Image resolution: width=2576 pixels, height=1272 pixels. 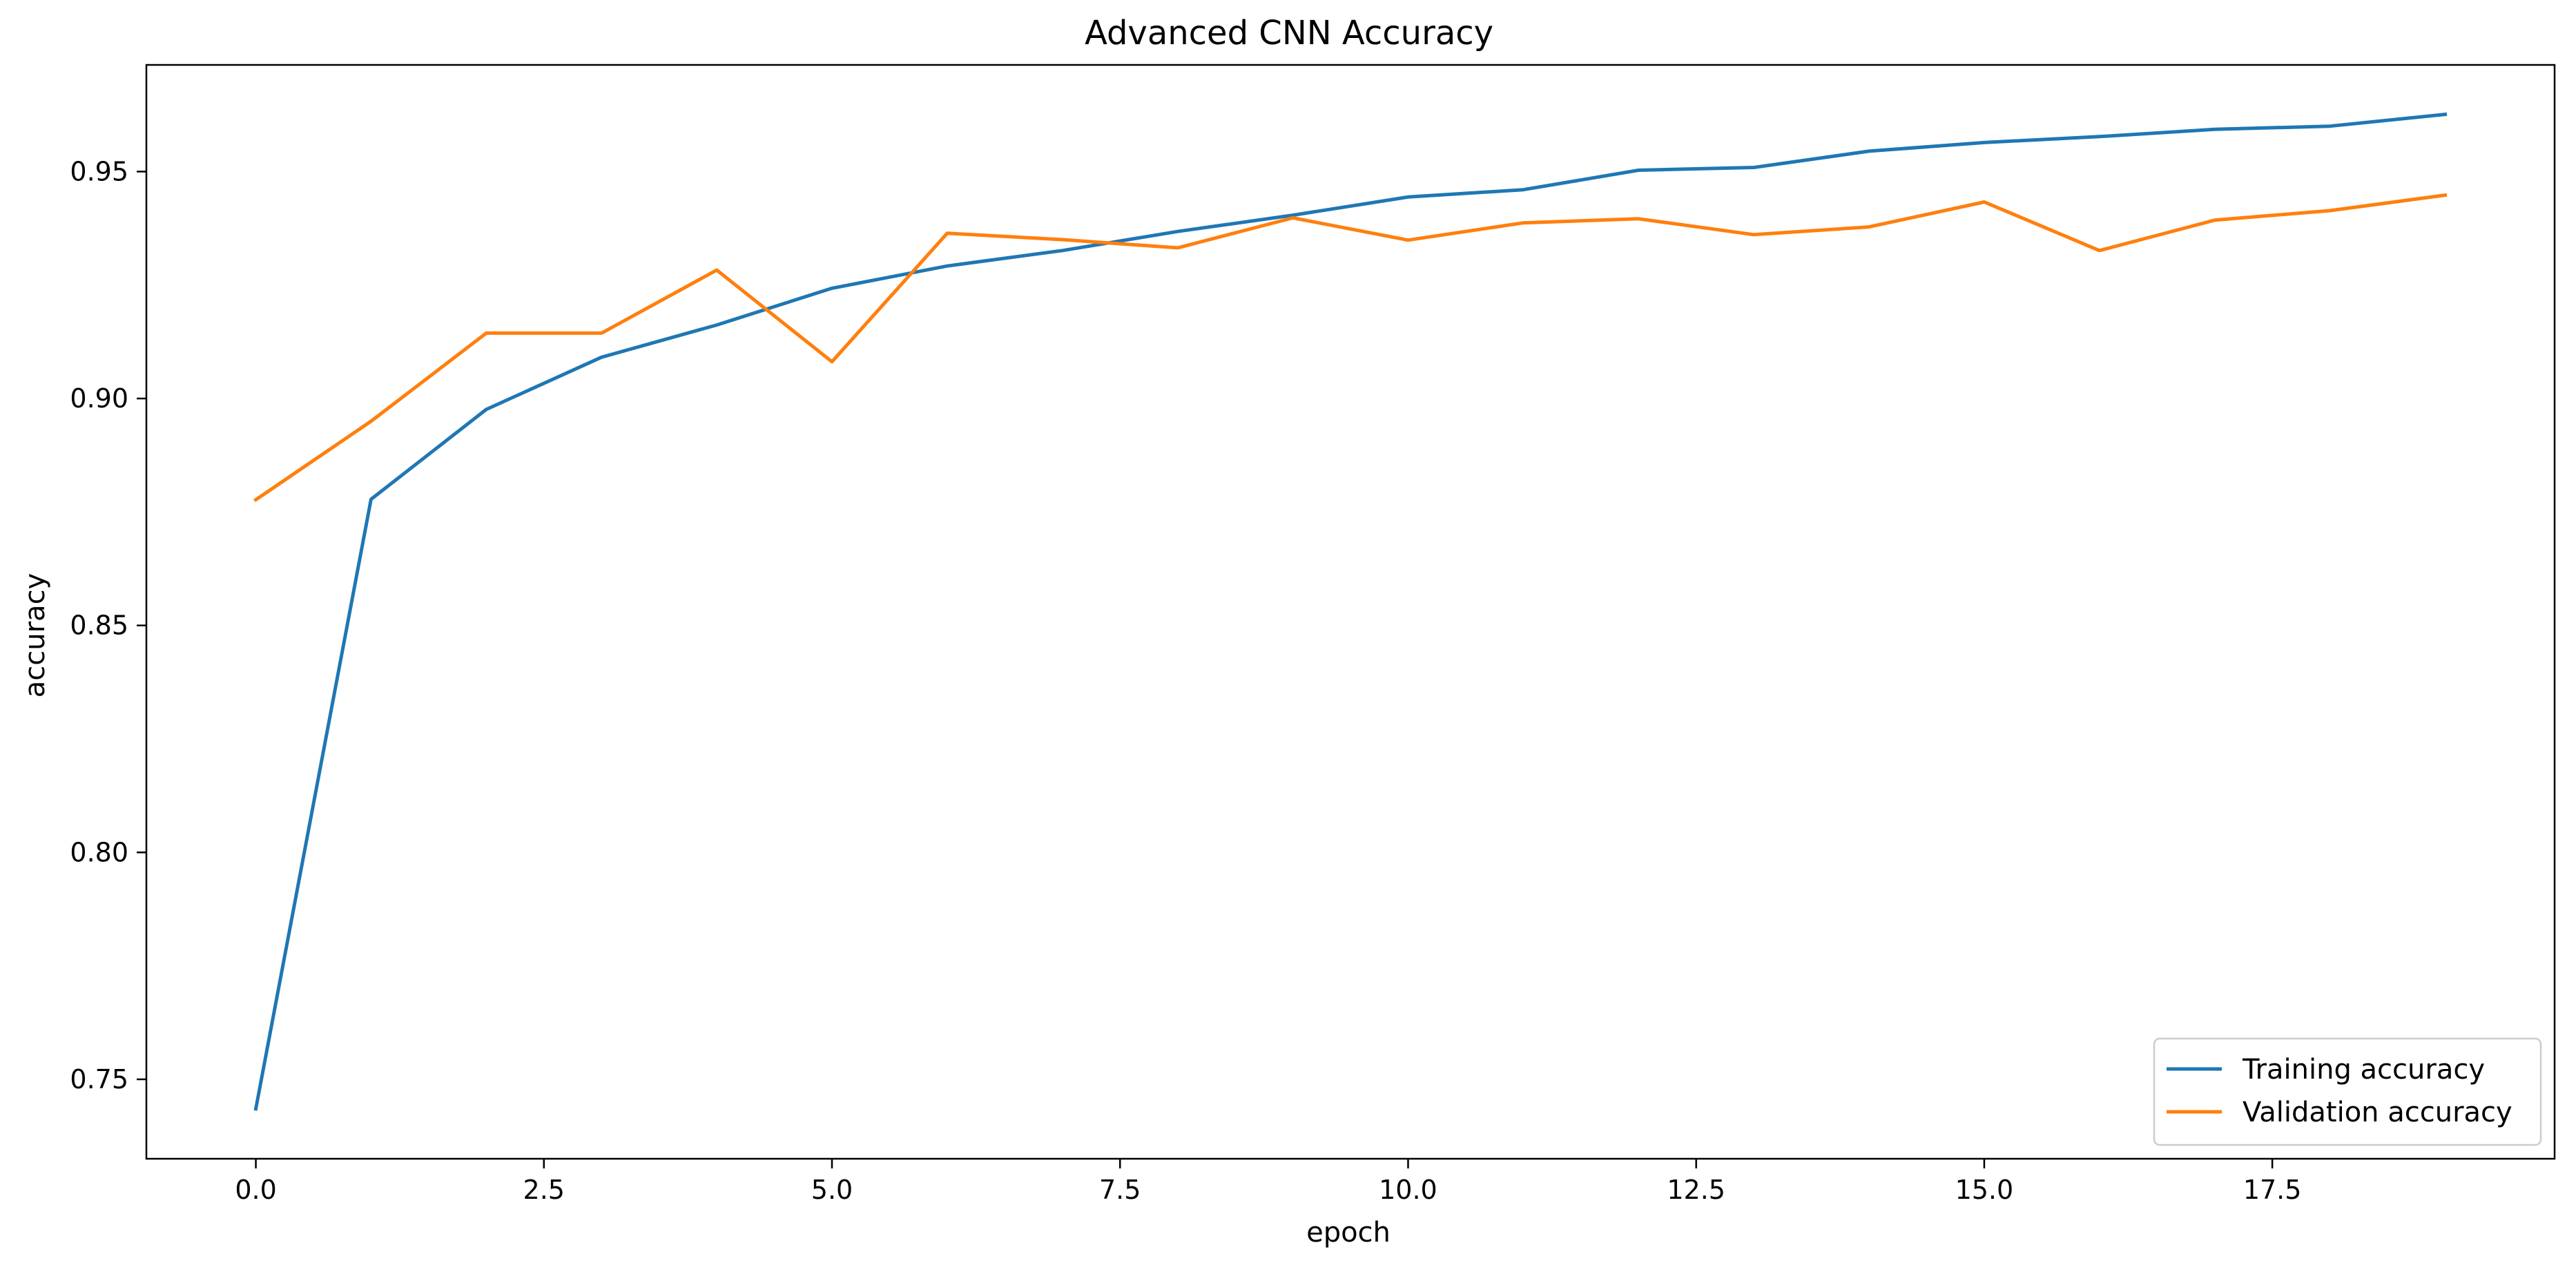 I want to click on y-axis-ticks: 0.75 0.80 0.85 0.90 0.95, so click(x=108, y=625).